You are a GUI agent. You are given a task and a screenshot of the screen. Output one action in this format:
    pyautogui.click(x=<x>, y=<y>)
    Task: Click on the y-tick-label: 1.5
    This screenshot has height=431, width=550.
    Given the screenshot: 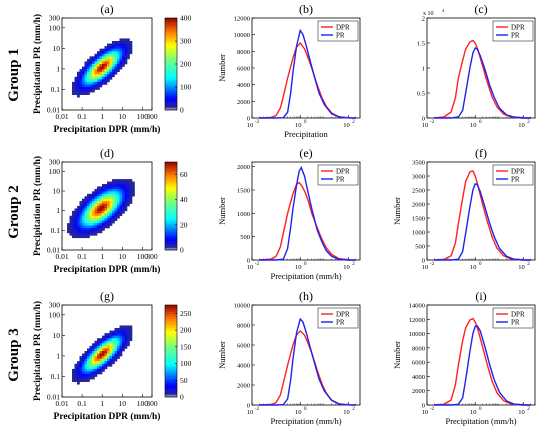 What is the action you would take?
    pyautogui.click(x=421, y=44)
    